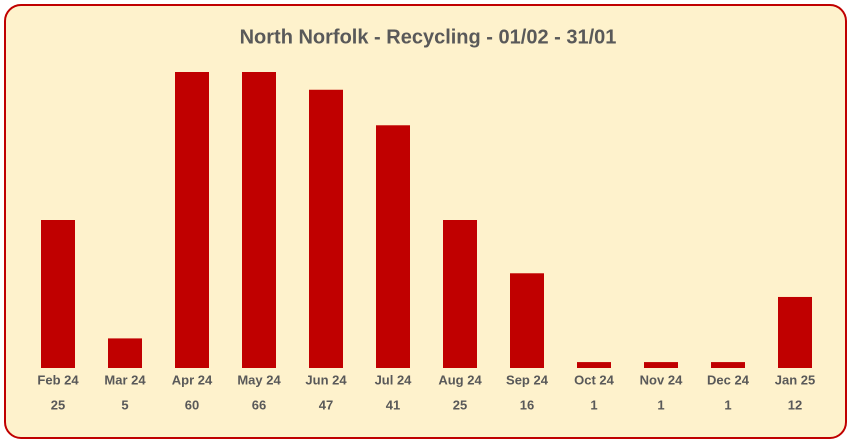  Describe the element at coordinates (394, 379) in the screenshot. I see `x-tick-label: Jul 24` at that location.